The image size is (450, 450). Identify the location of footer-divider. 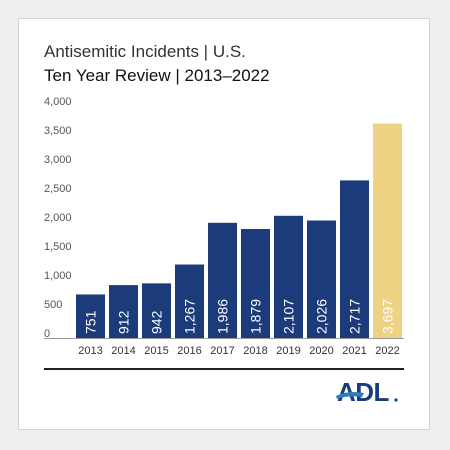
(224, 369).